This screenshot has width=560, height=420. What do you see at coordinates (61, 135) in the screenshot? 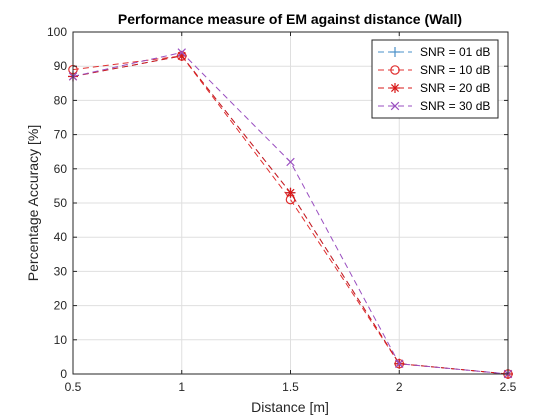
I see `y-tick-label: 70` at bounding box center [61, 135].